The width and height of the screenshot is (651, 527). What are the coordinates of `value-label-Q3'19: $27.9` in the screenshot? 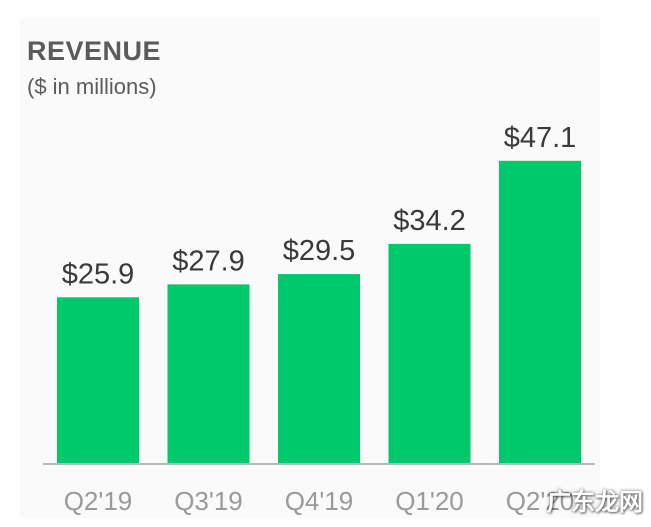 It's located at (208, 261).